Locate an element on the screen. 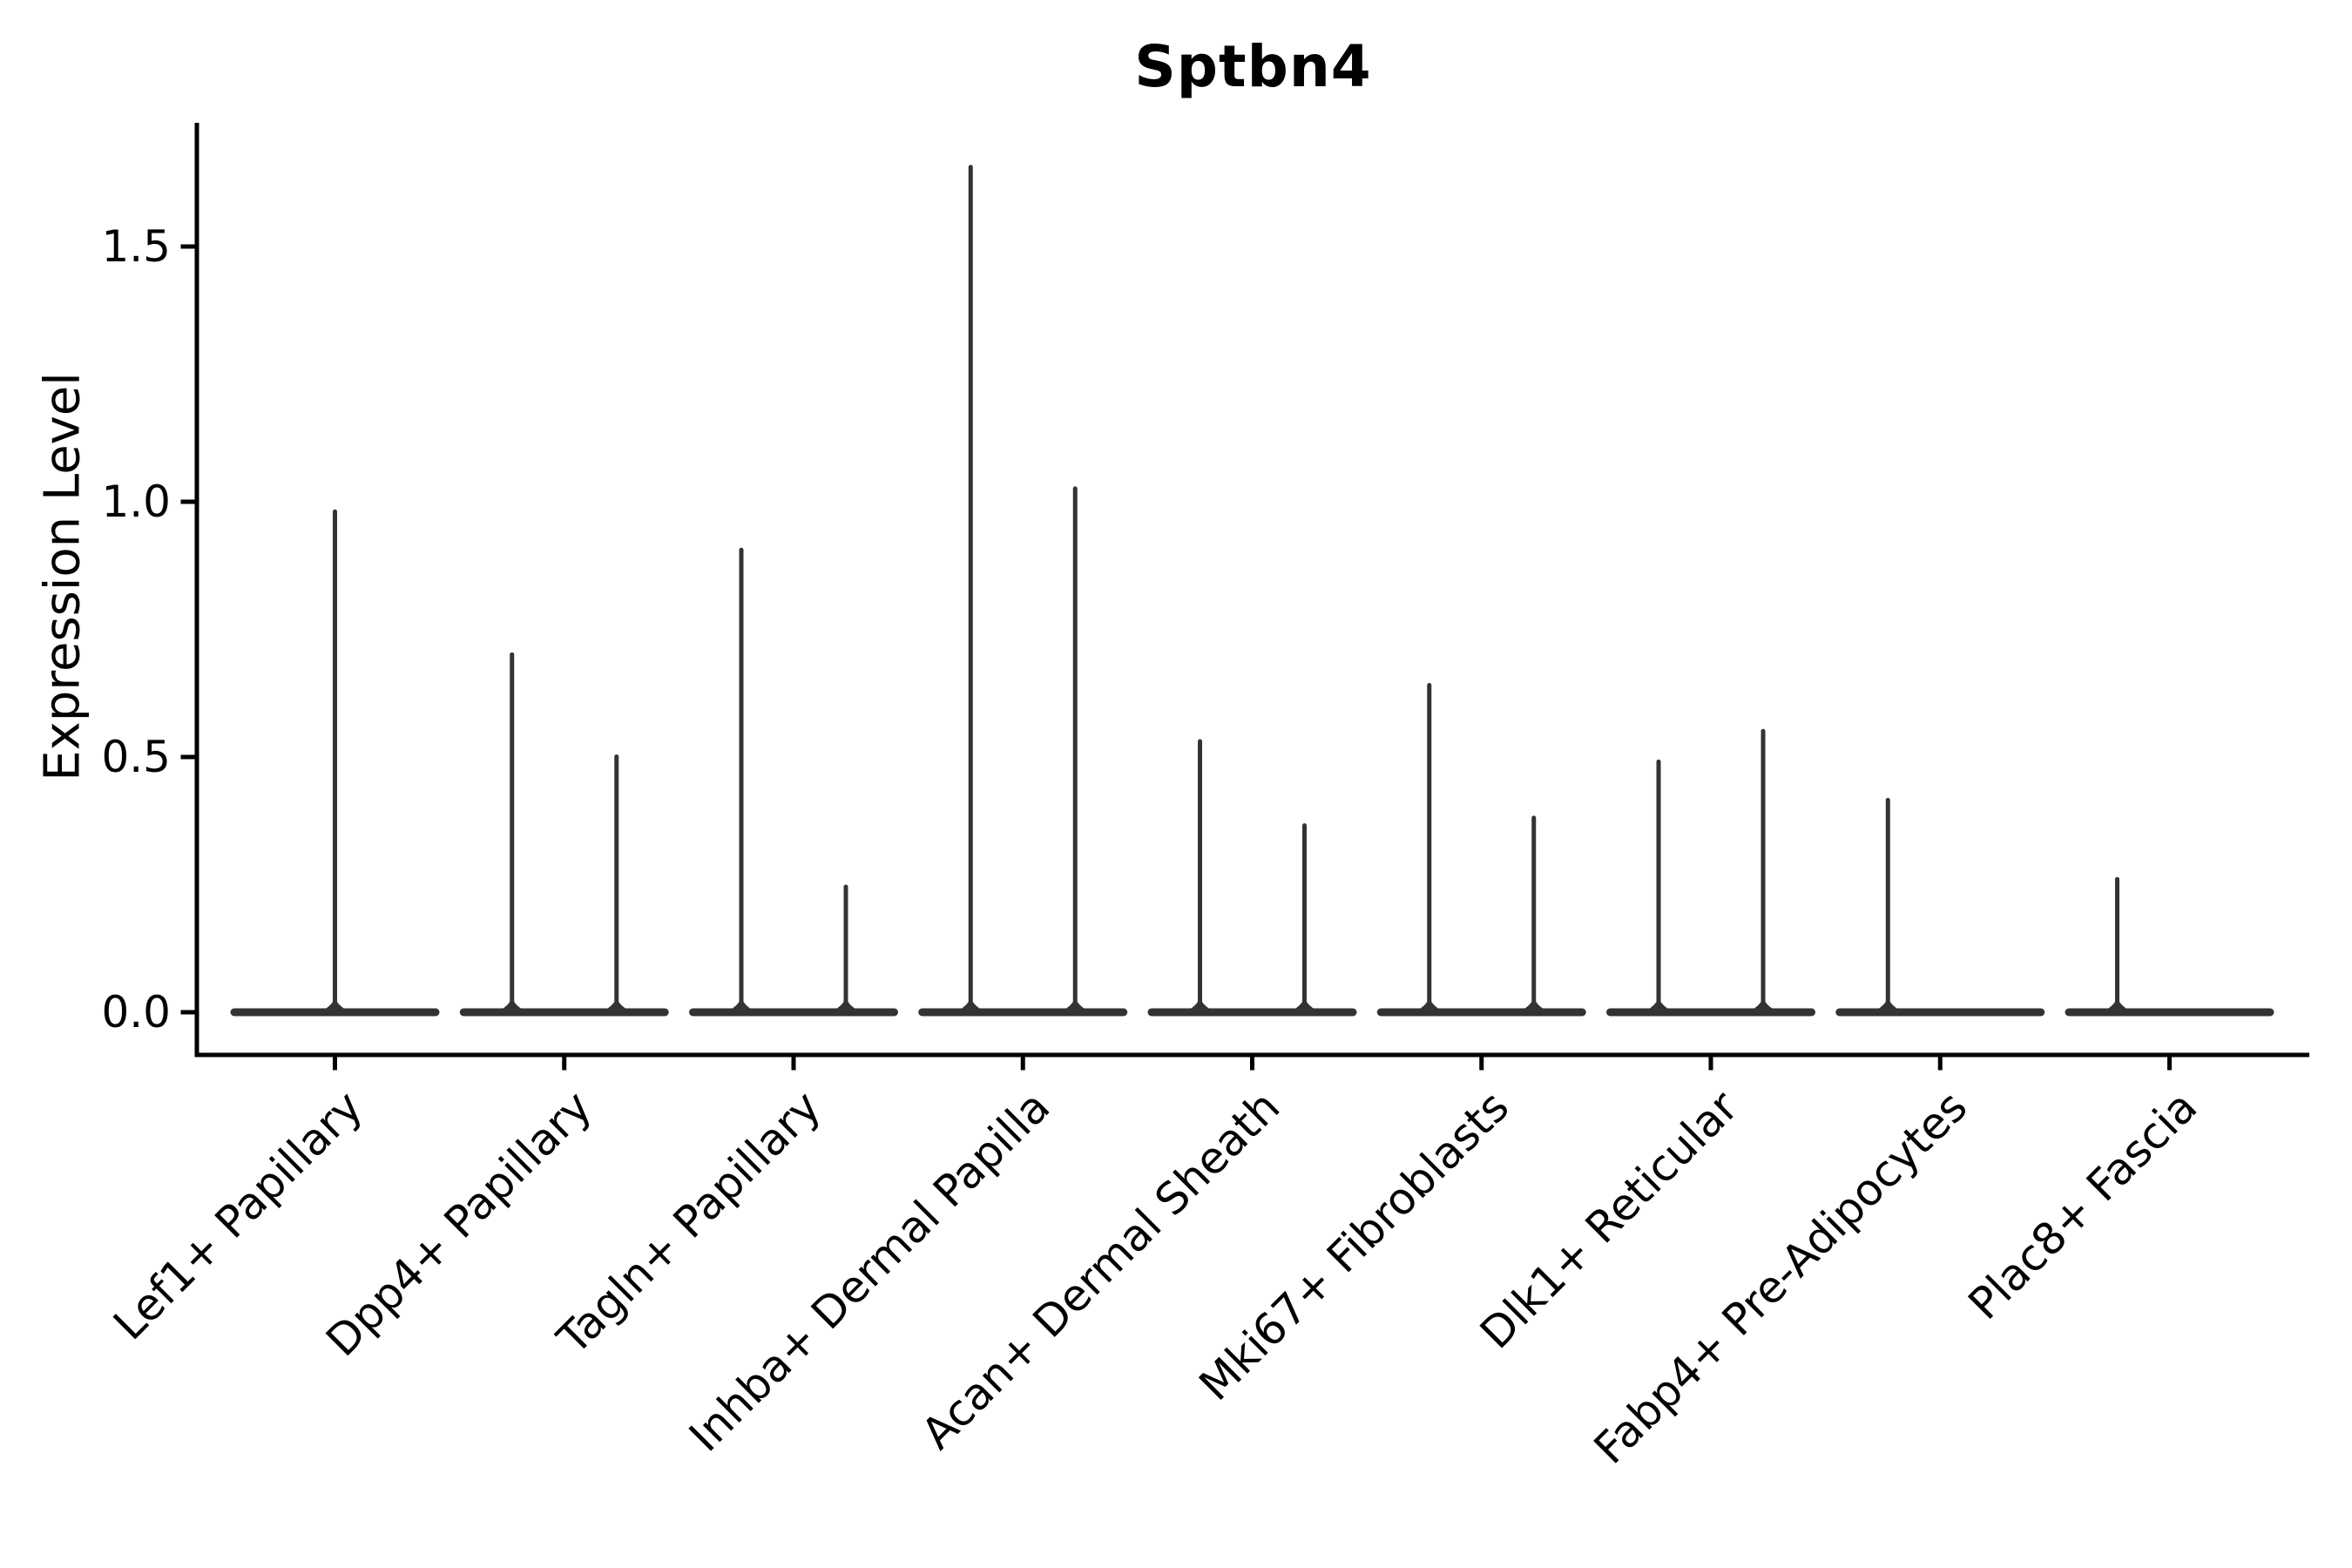 Image resolution: width=2352 pixels, height=1568 pixels. y-tick-label: 0.5 is located at coordinates (136, 757).